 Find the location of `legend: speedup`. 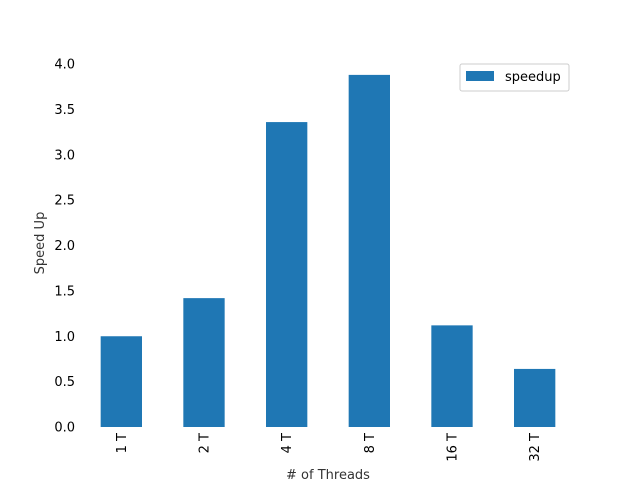

legend: speedup is located at coordinates (514, 77).